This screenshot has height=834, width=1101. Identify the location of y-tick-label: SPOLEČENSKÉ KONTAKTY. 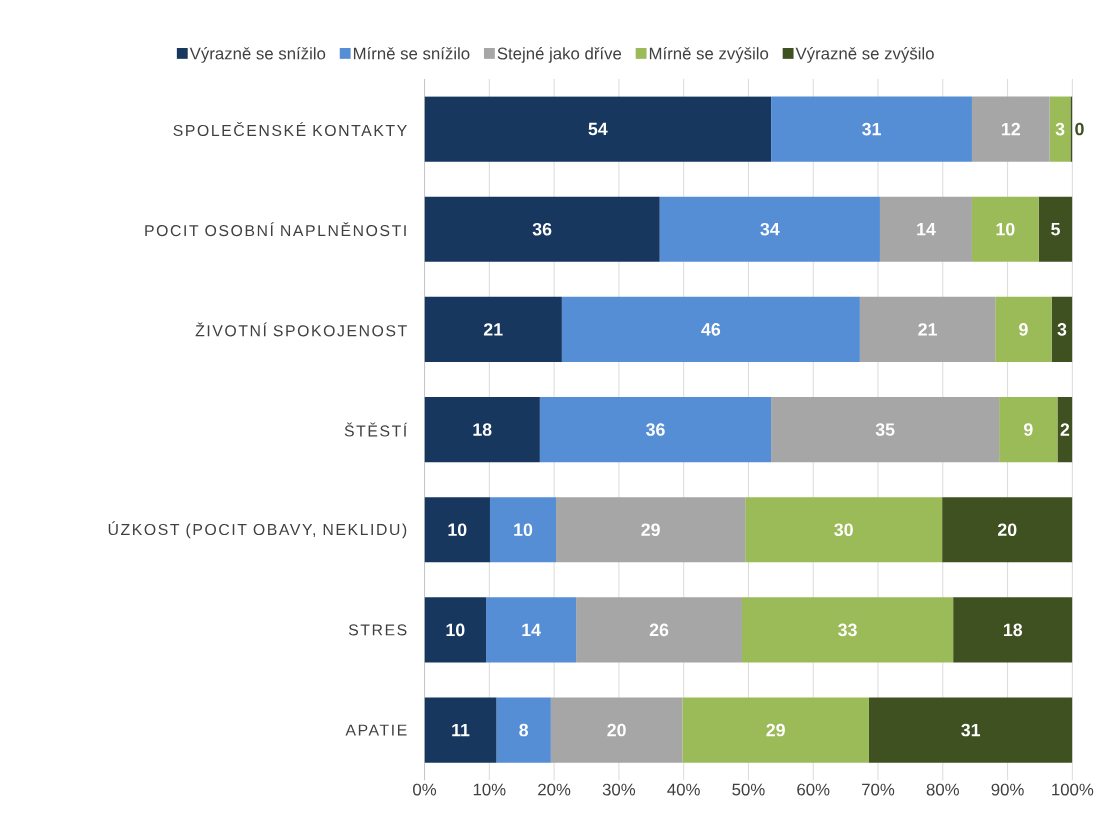
(290, 128).